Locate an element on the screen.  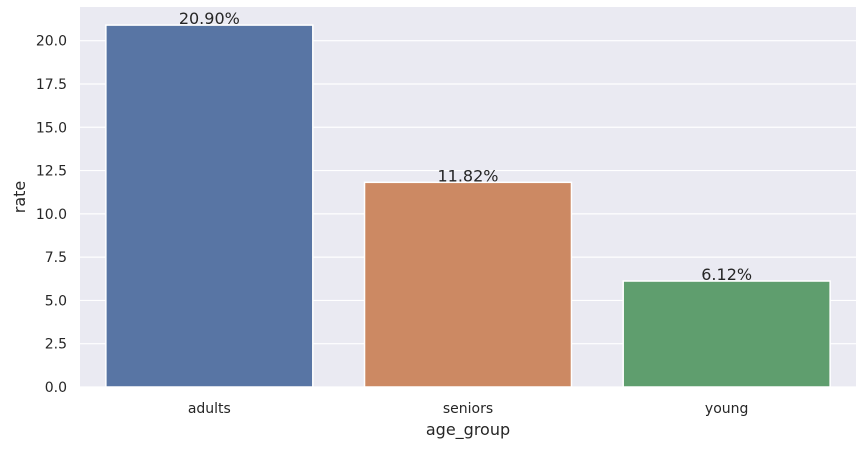
y-tick-label: 2.5 is located at coordinates (56, 345).